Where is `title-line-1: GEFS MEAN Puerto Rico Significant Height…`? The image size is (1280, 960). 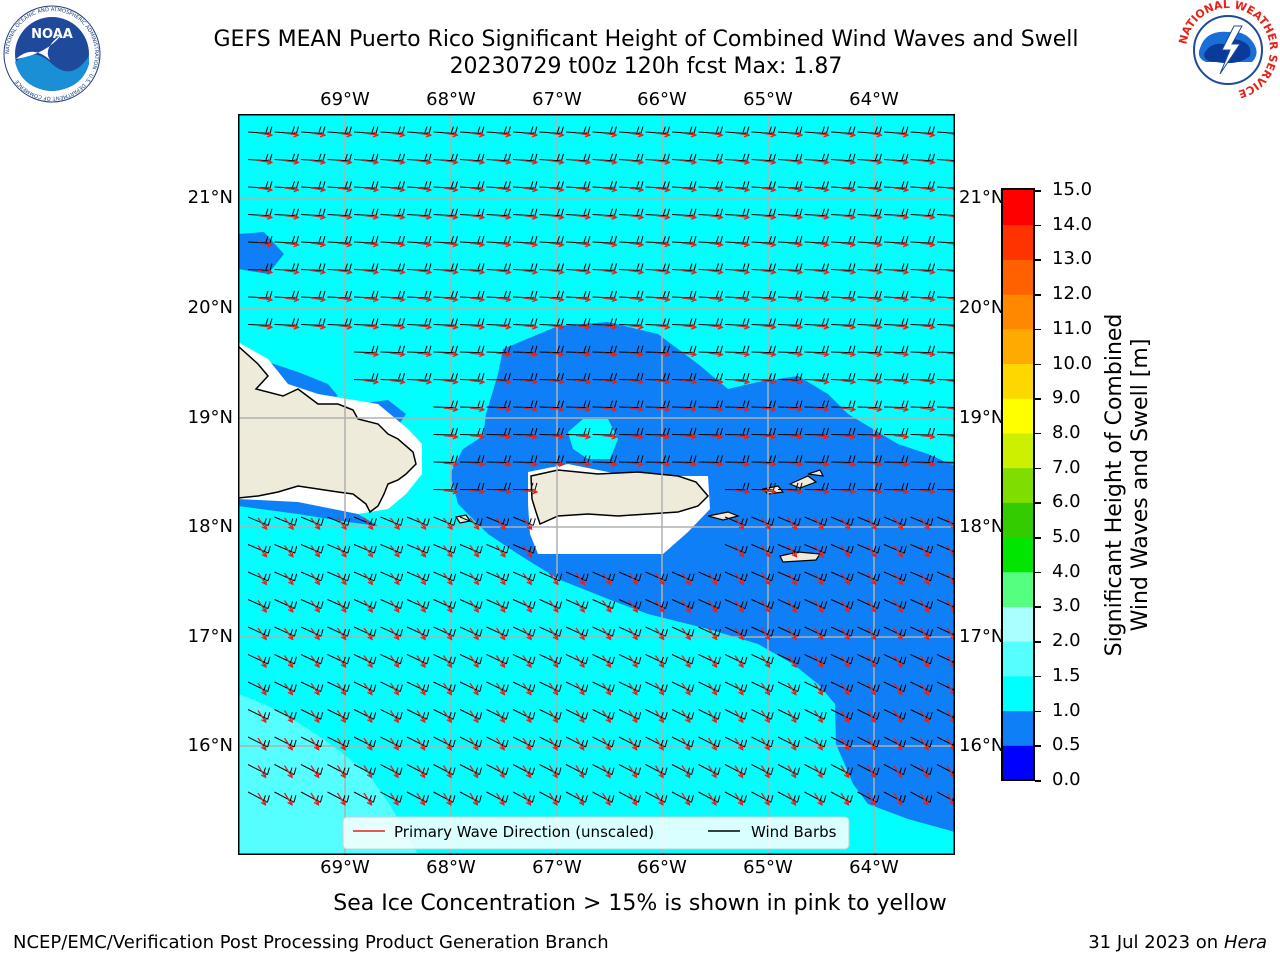 title-line-1: GEFS MEAN Puerto Rico Significant Height… is located at coordinates (646, 39).